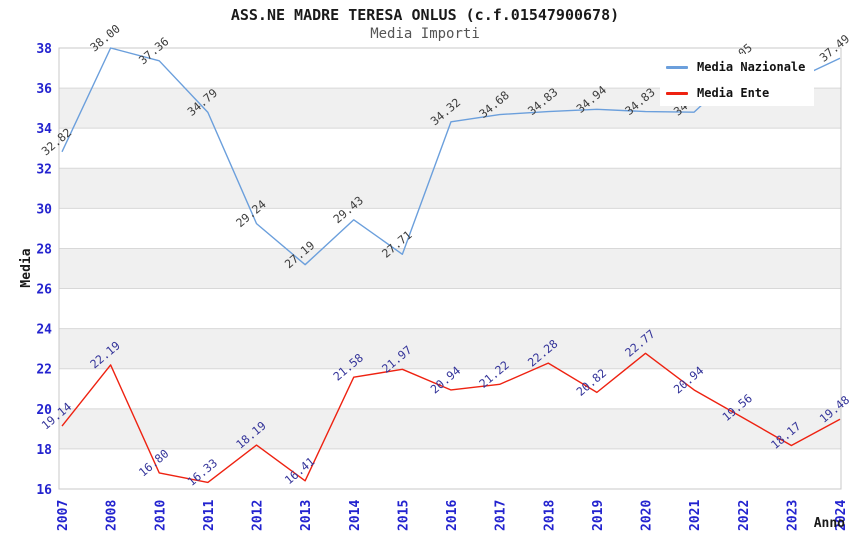 The height and width of the screenshot is (550, 850). I want to click on y-tick-label: 36, so click(44, 89).